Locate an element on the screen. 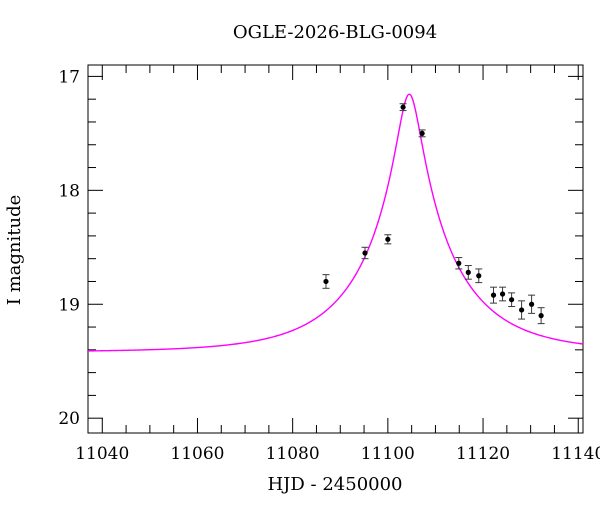 The image size is (600, 512). chart-title: OGLE-2026-BLG-0094 is located at coordinates (335, 32).